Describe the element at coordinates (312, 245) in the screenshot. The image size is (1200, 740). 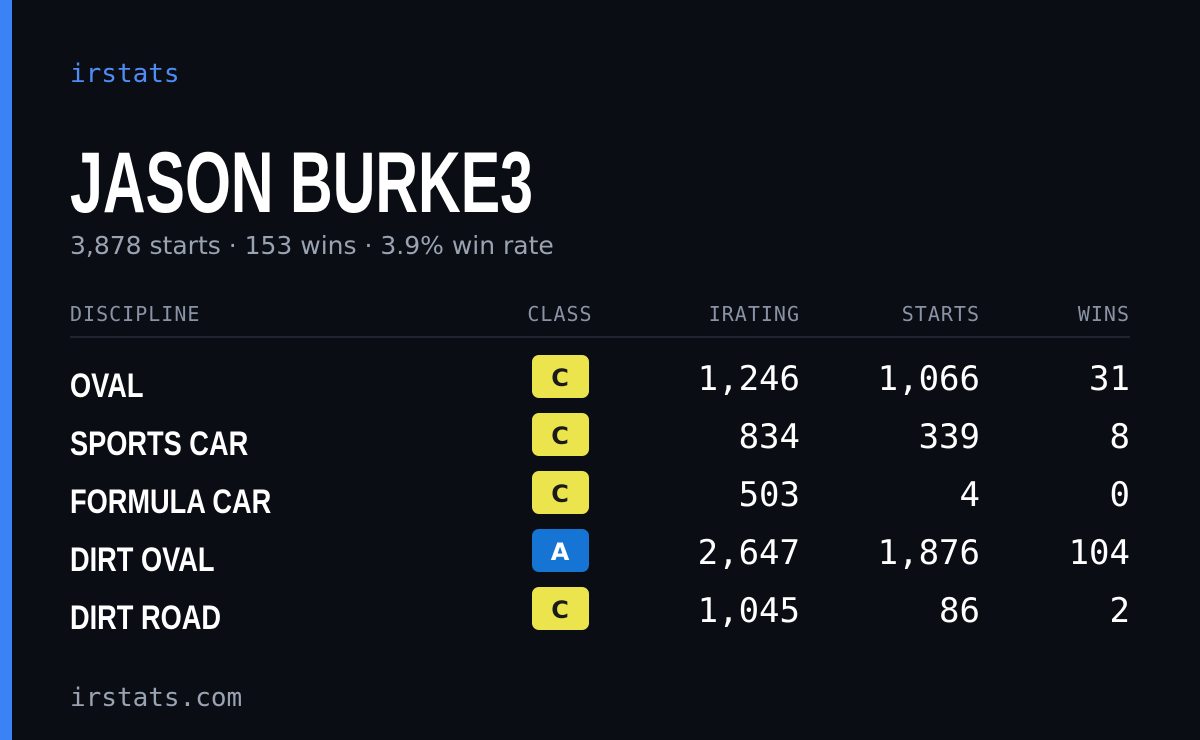
I see `driver-summary: 3,878 starts · 153 wins · 3.9% win rate` at that location.